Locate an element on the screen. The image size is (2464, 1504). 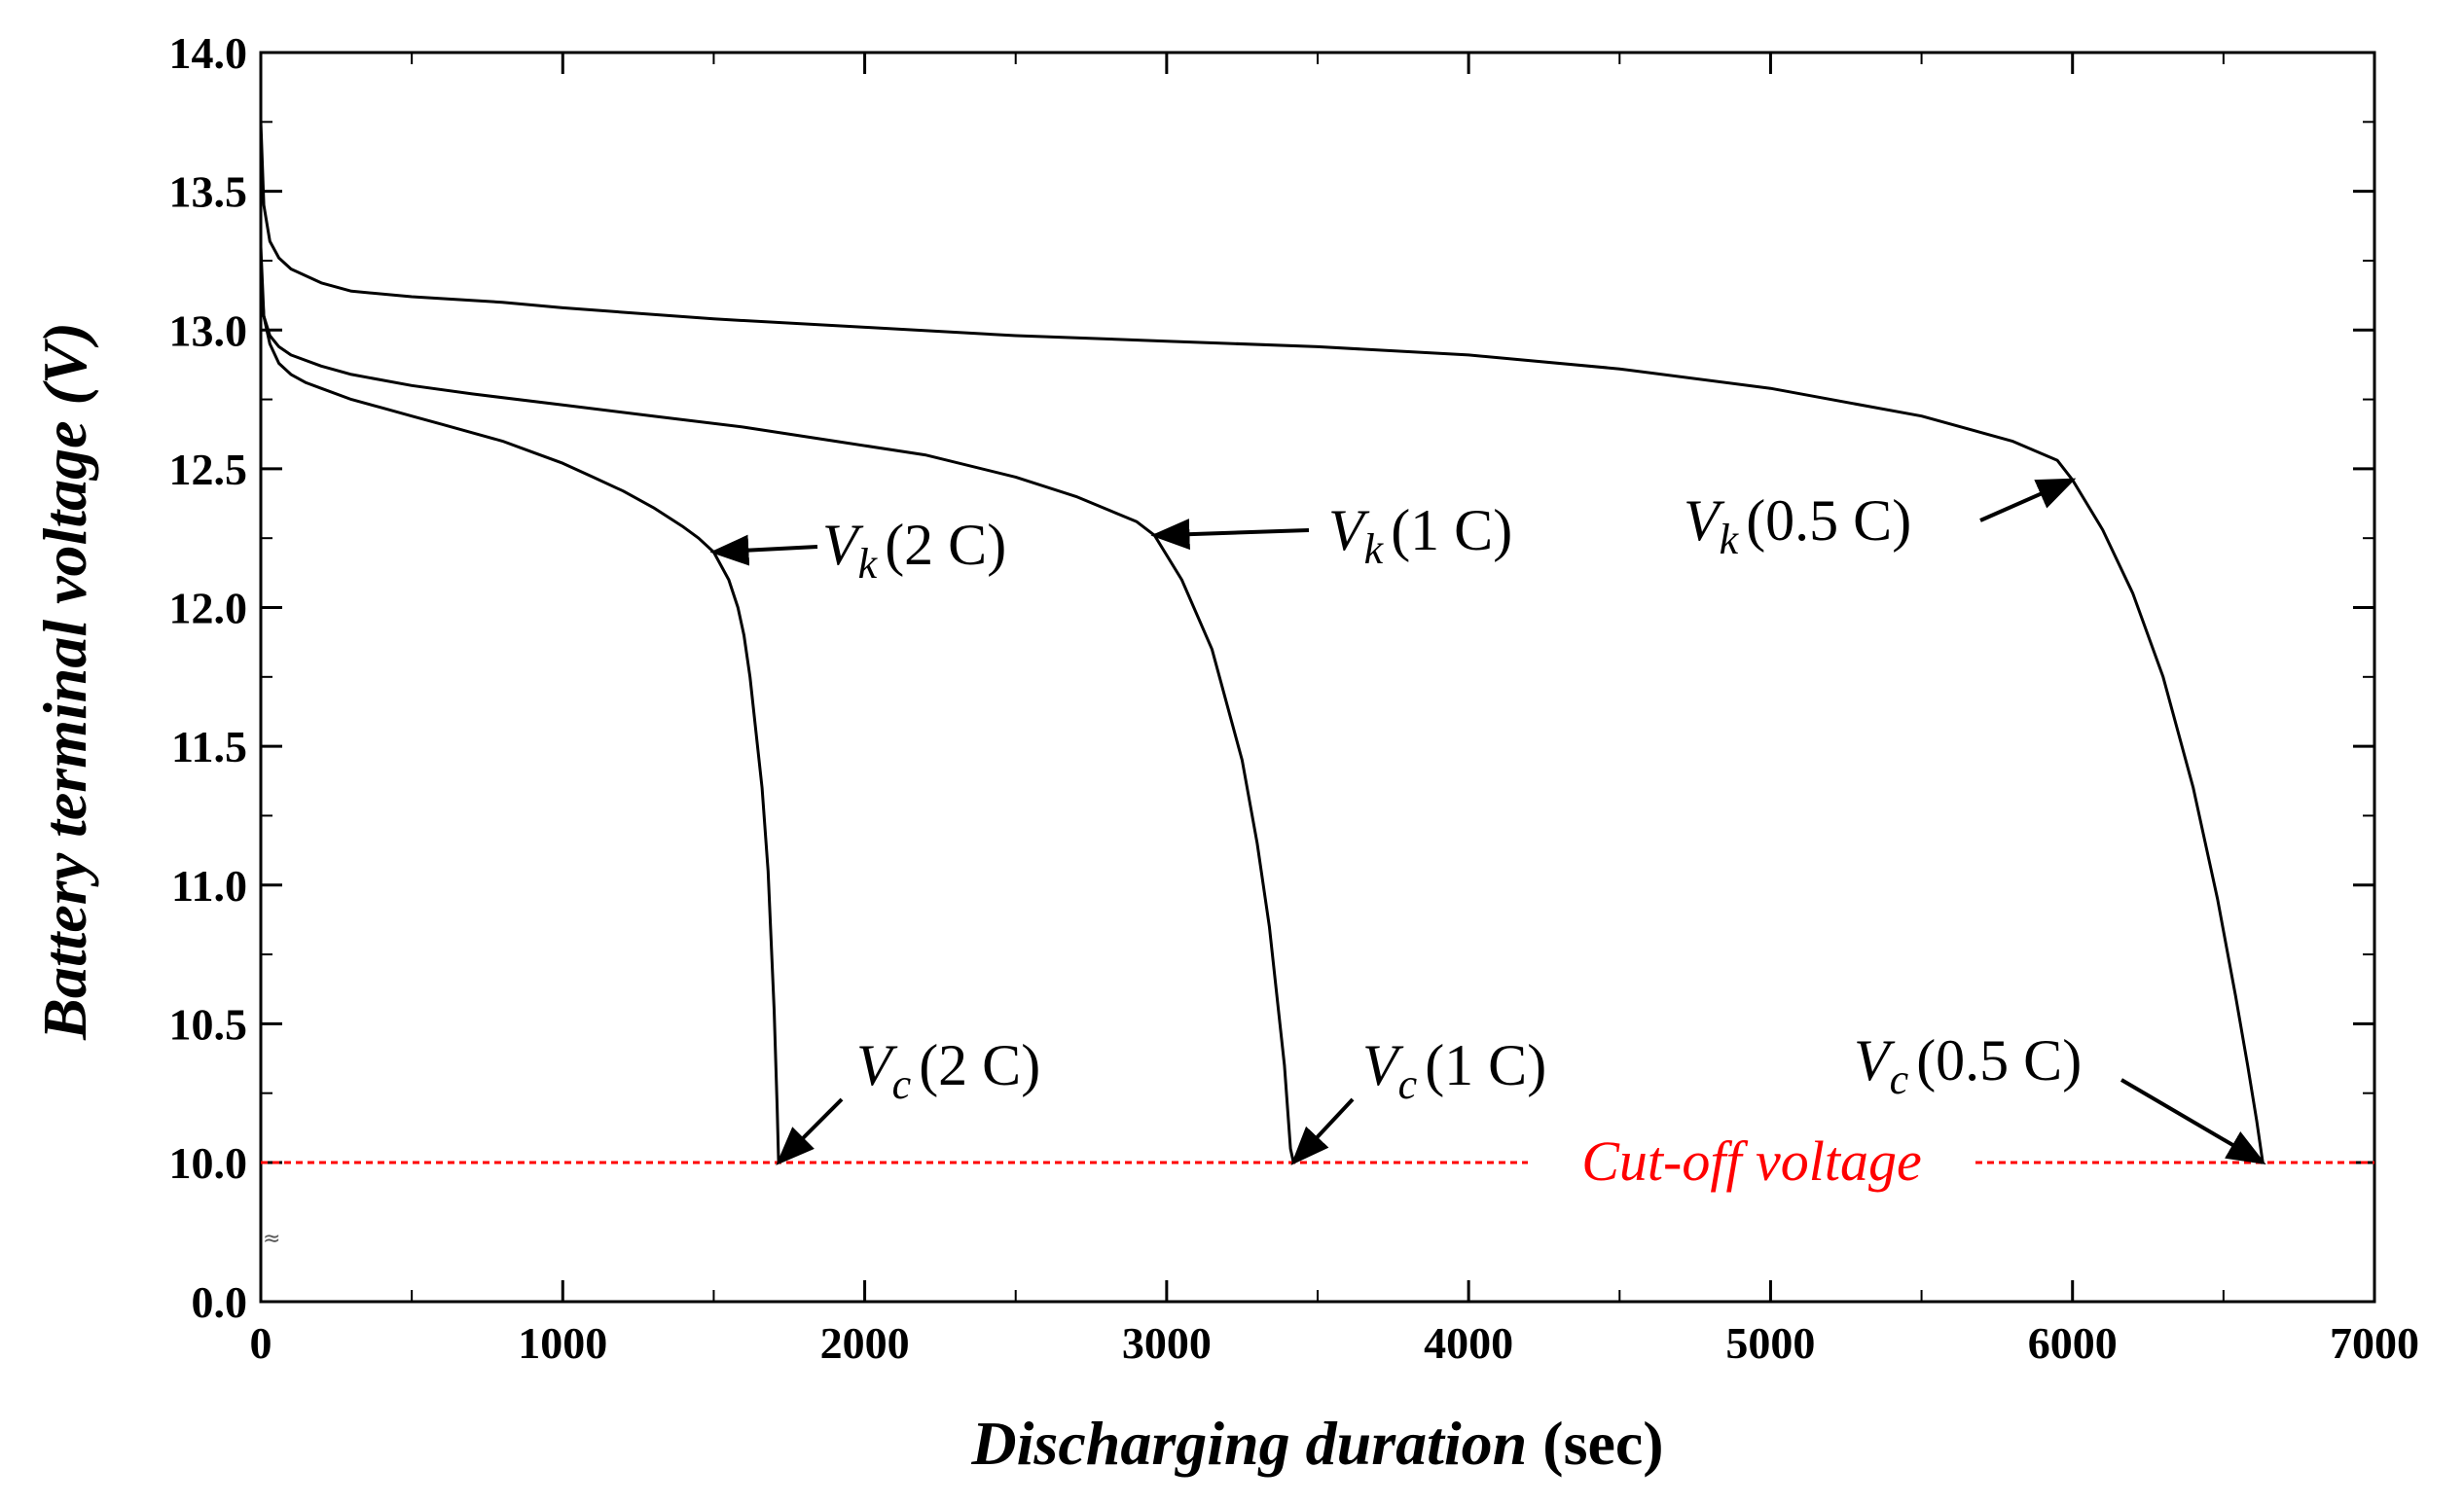
y-tick-label: 11.5 is located at coordinates (209, 746).